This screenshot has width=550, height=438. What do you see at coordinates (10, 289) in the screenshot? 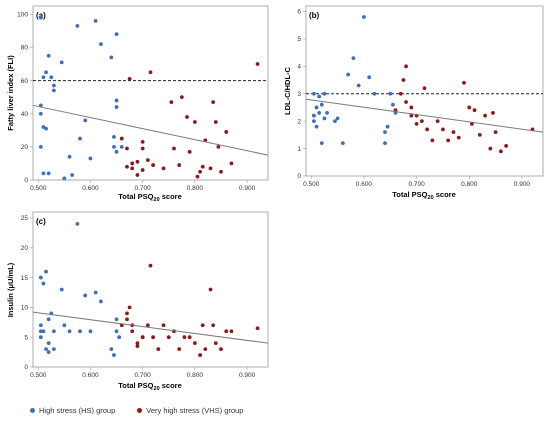
I see `y-axis-label: Insulin (μU/mL)` at bounding box center [10, 289].